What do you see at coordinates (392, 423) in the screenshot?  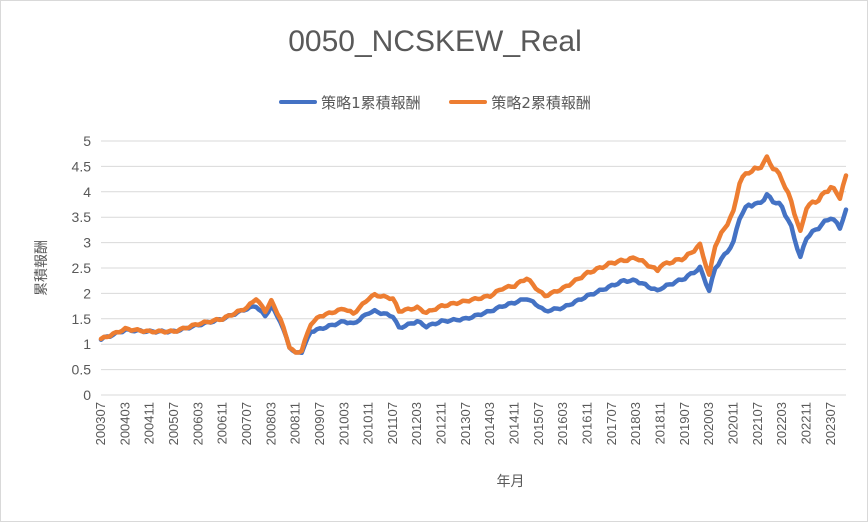 I see `x-tick-label-12: 201107` at bounding box center [392, 423].